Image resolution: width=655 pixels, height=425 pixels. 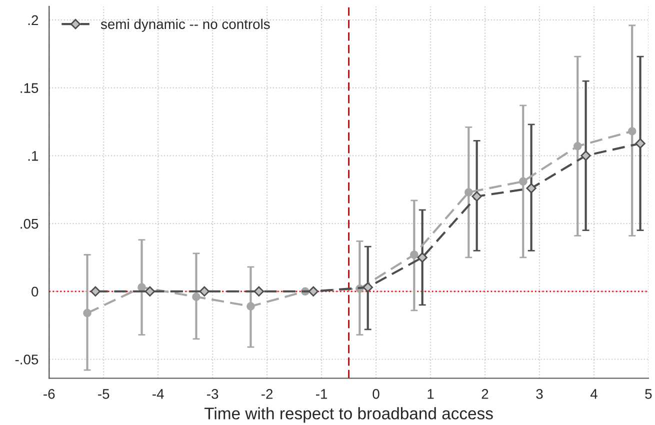 I want to click on x-tick-label: 5, so click(x=648, y=394).